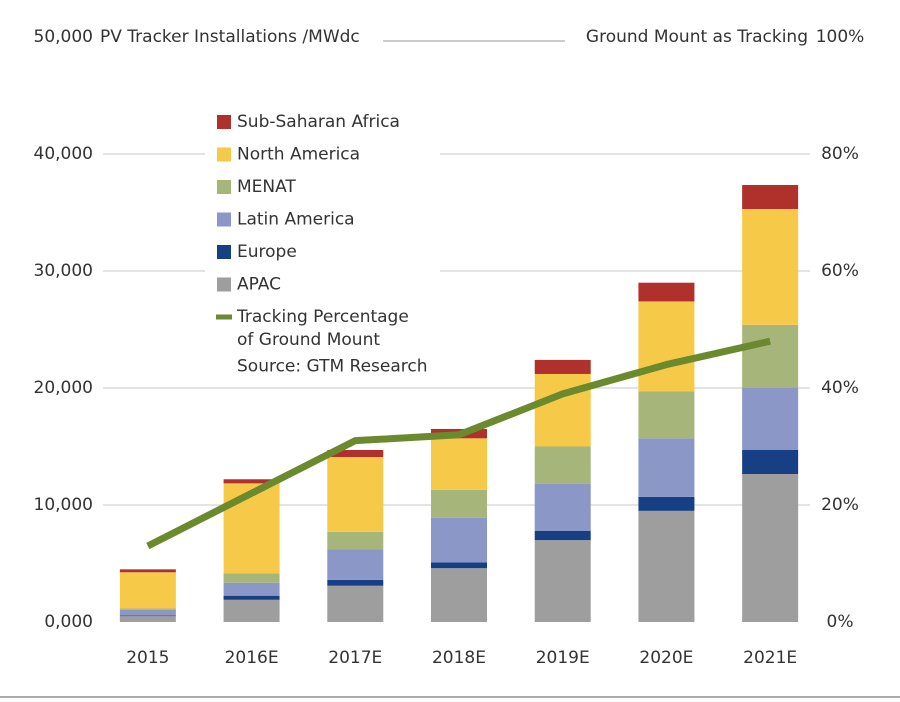  What do you see at coordinates (332, 367) in the screenshot?
I see `source: Source: GTM Research` at bounding box center [332, 367].